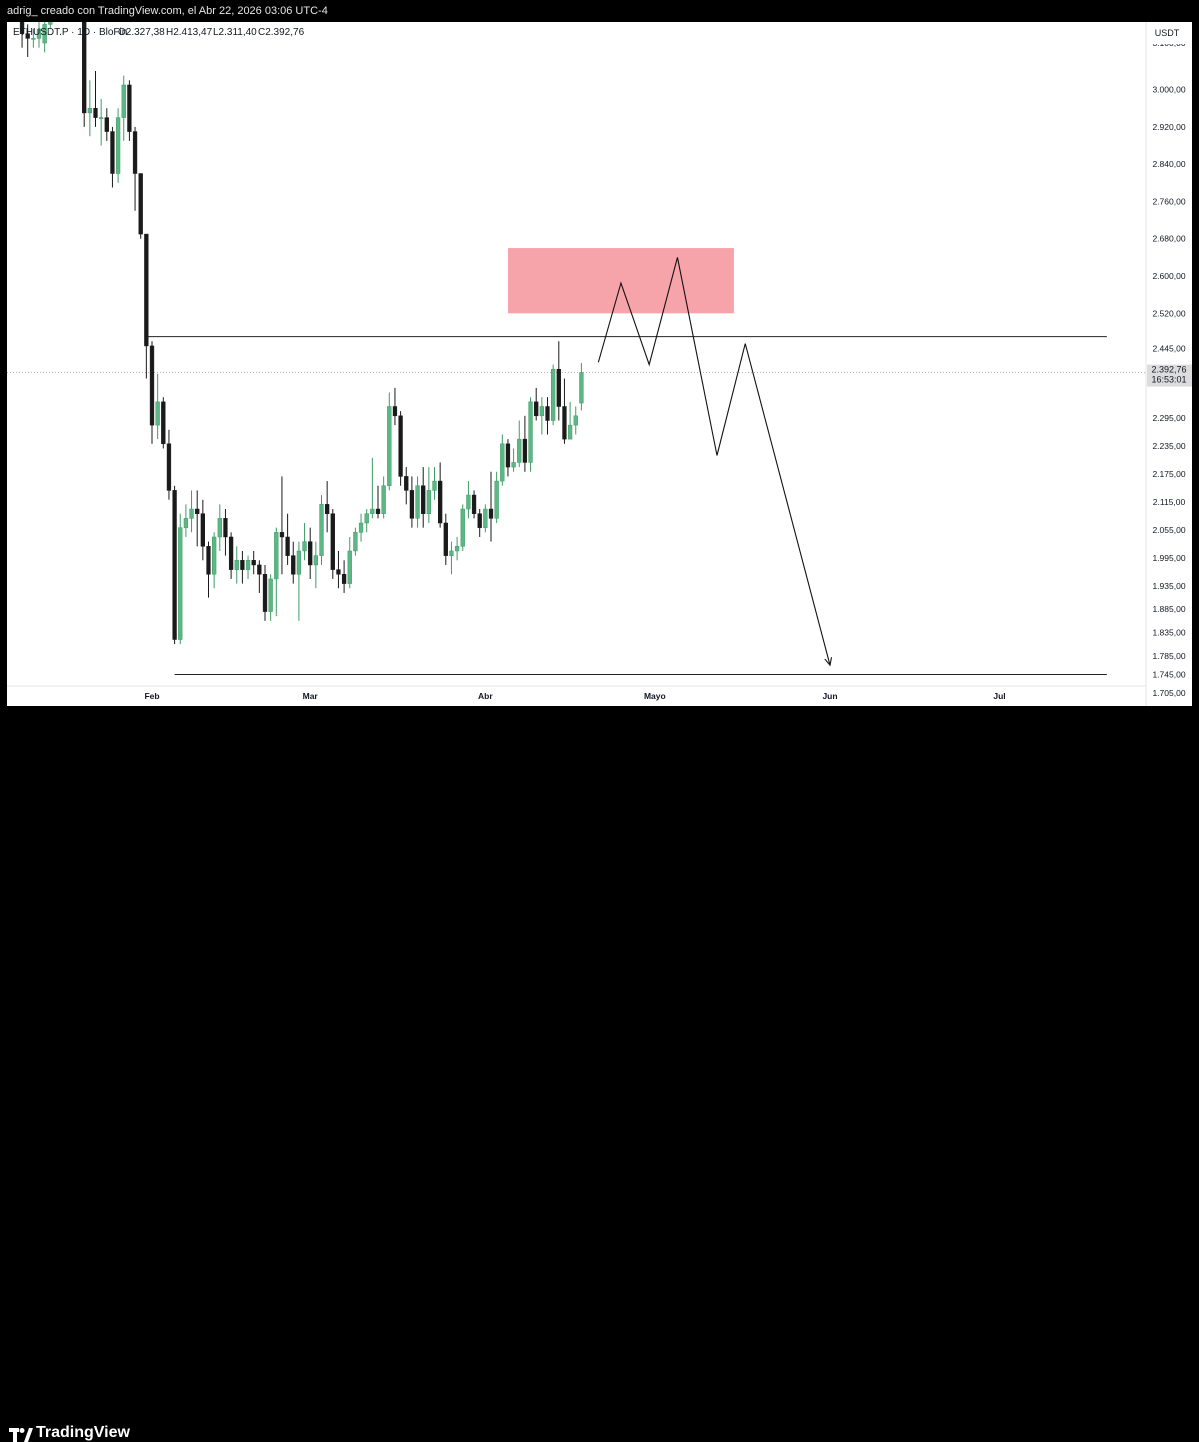  Describe the element at coordinates (828, 662) in the screenshot. I see `projection-arrowhead` at that location.